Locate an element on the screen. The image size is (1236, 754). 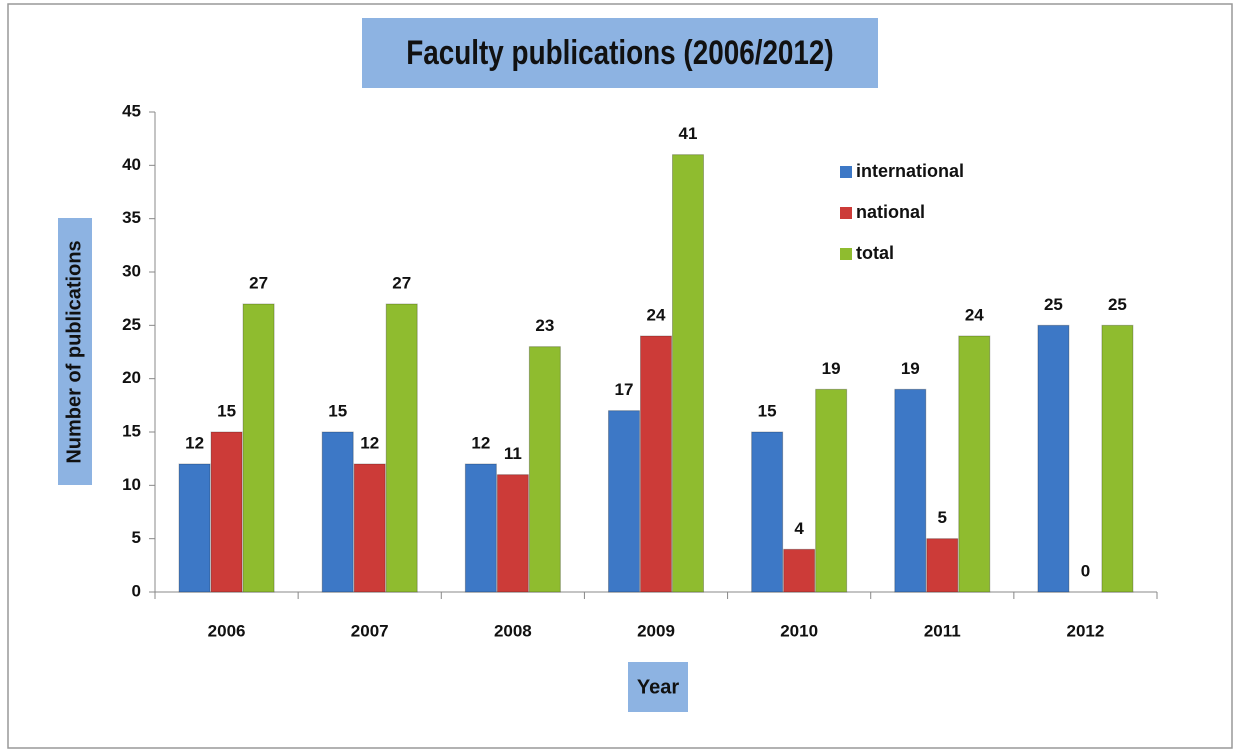
x-tick-label: 2011 is located at coordinates (942, 630).